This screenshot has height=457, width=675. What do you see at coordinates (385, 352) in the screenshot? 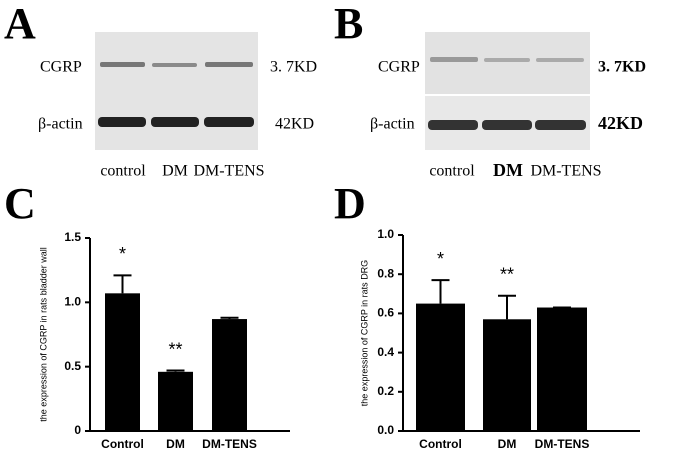
I see `y-tick-label: 0.4` at bounding box center [385, 352].